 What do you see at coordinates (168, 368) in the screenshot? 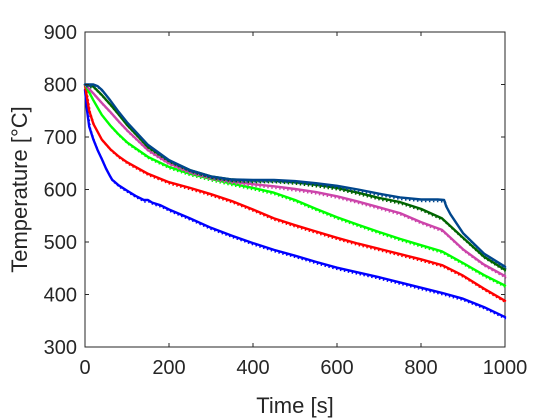
I see `x-tick-label: 200` at bounding box center [168, 368].